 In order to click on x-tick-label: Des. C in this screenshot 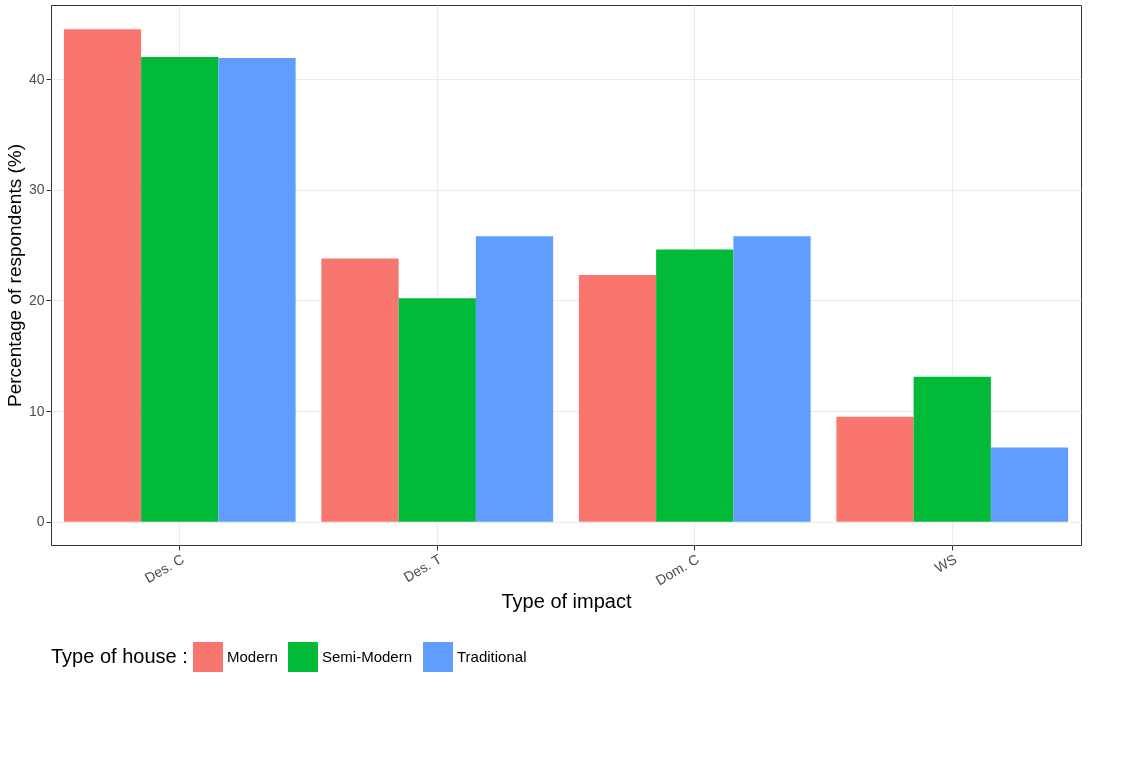, I will do `click(164, 568)`.